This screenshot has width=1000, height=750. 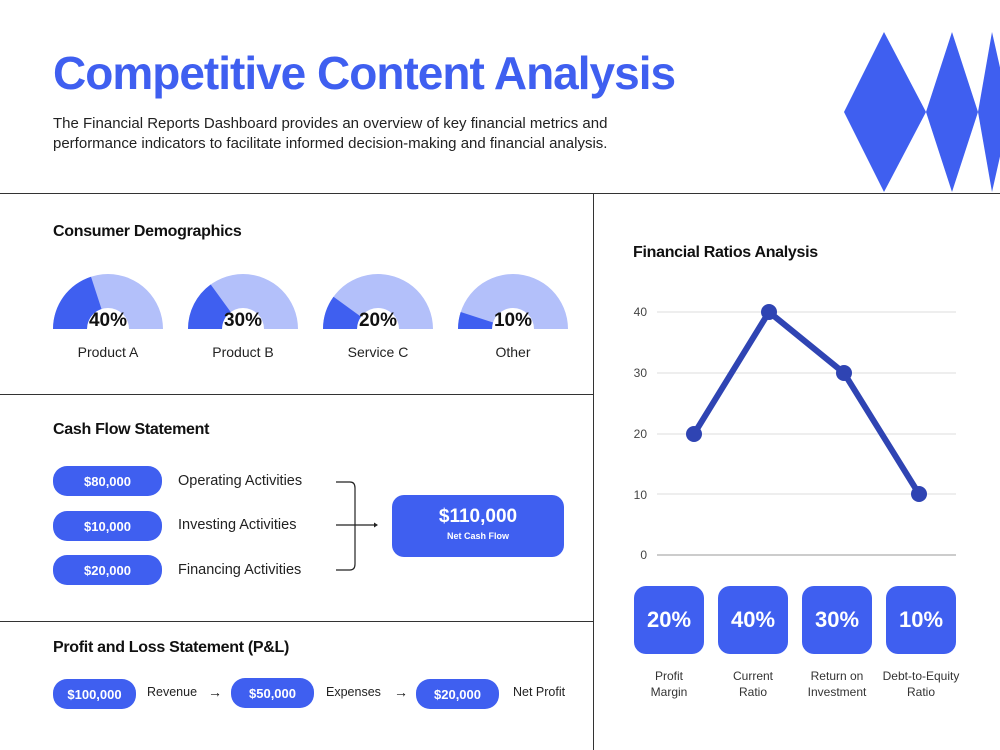 I want to click on investing-amount-badge: $10,000, so click(x=107, y=526).